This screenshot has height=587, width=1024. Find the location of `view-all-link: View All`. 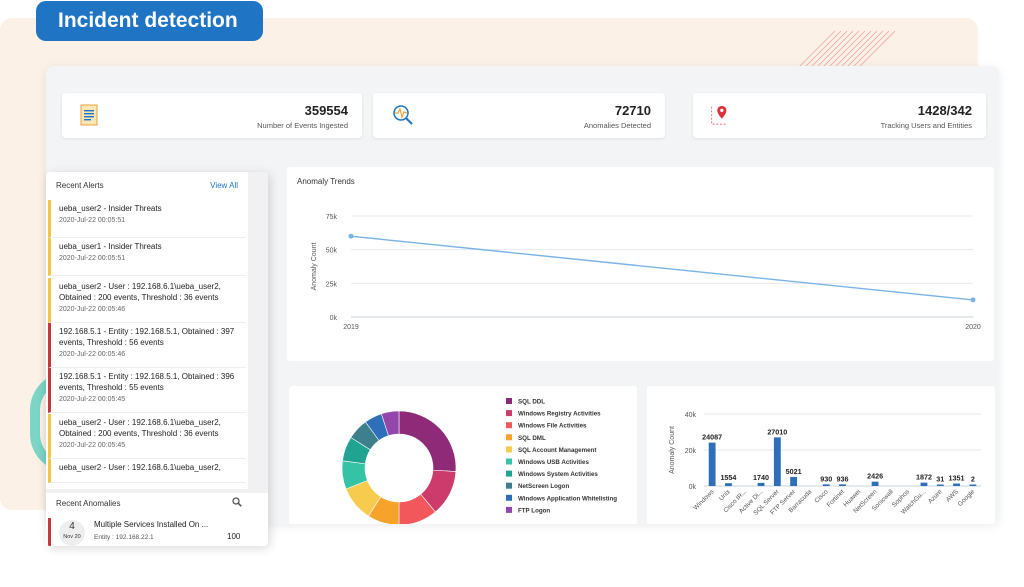

view-all-link: View All is located at coordinates (224, 185).